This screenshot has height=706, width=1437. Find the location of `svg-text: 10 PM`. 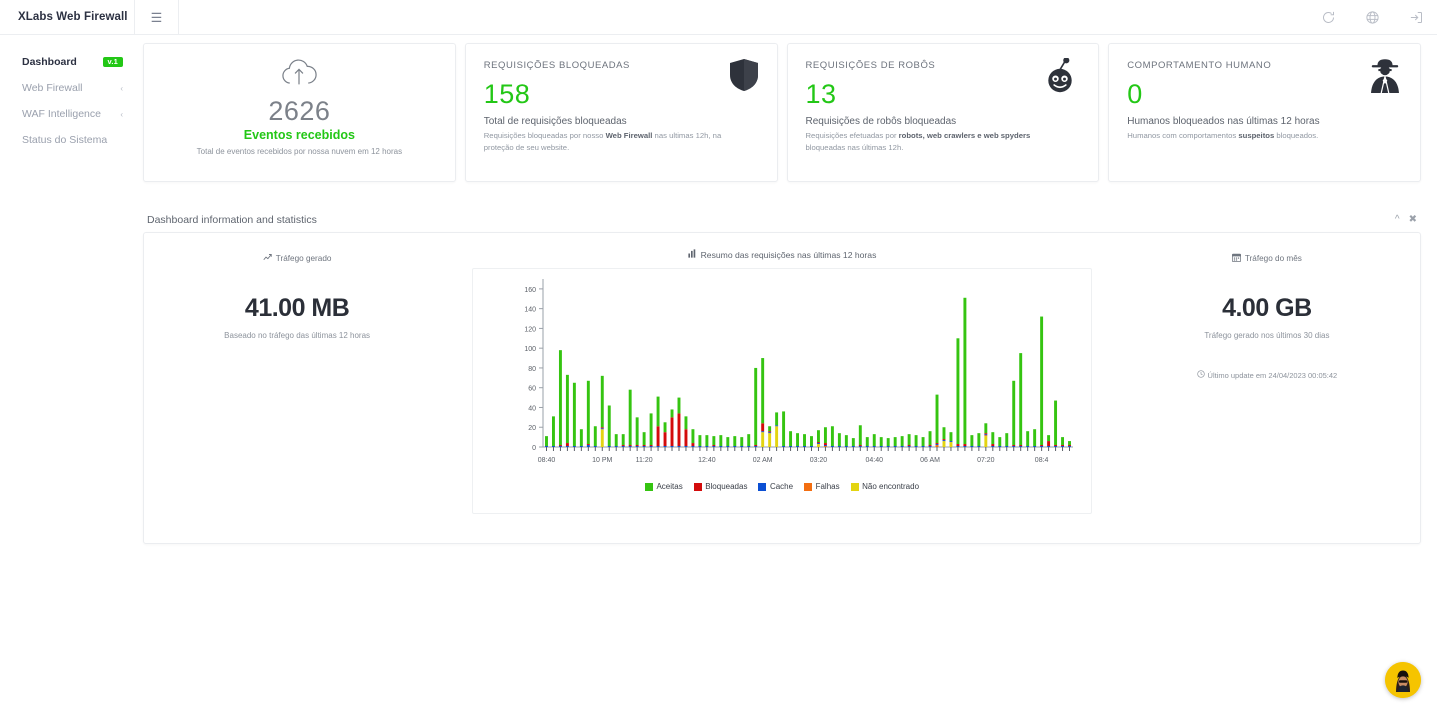

svg-text: 10 PM is located at coordinates (602, 460).